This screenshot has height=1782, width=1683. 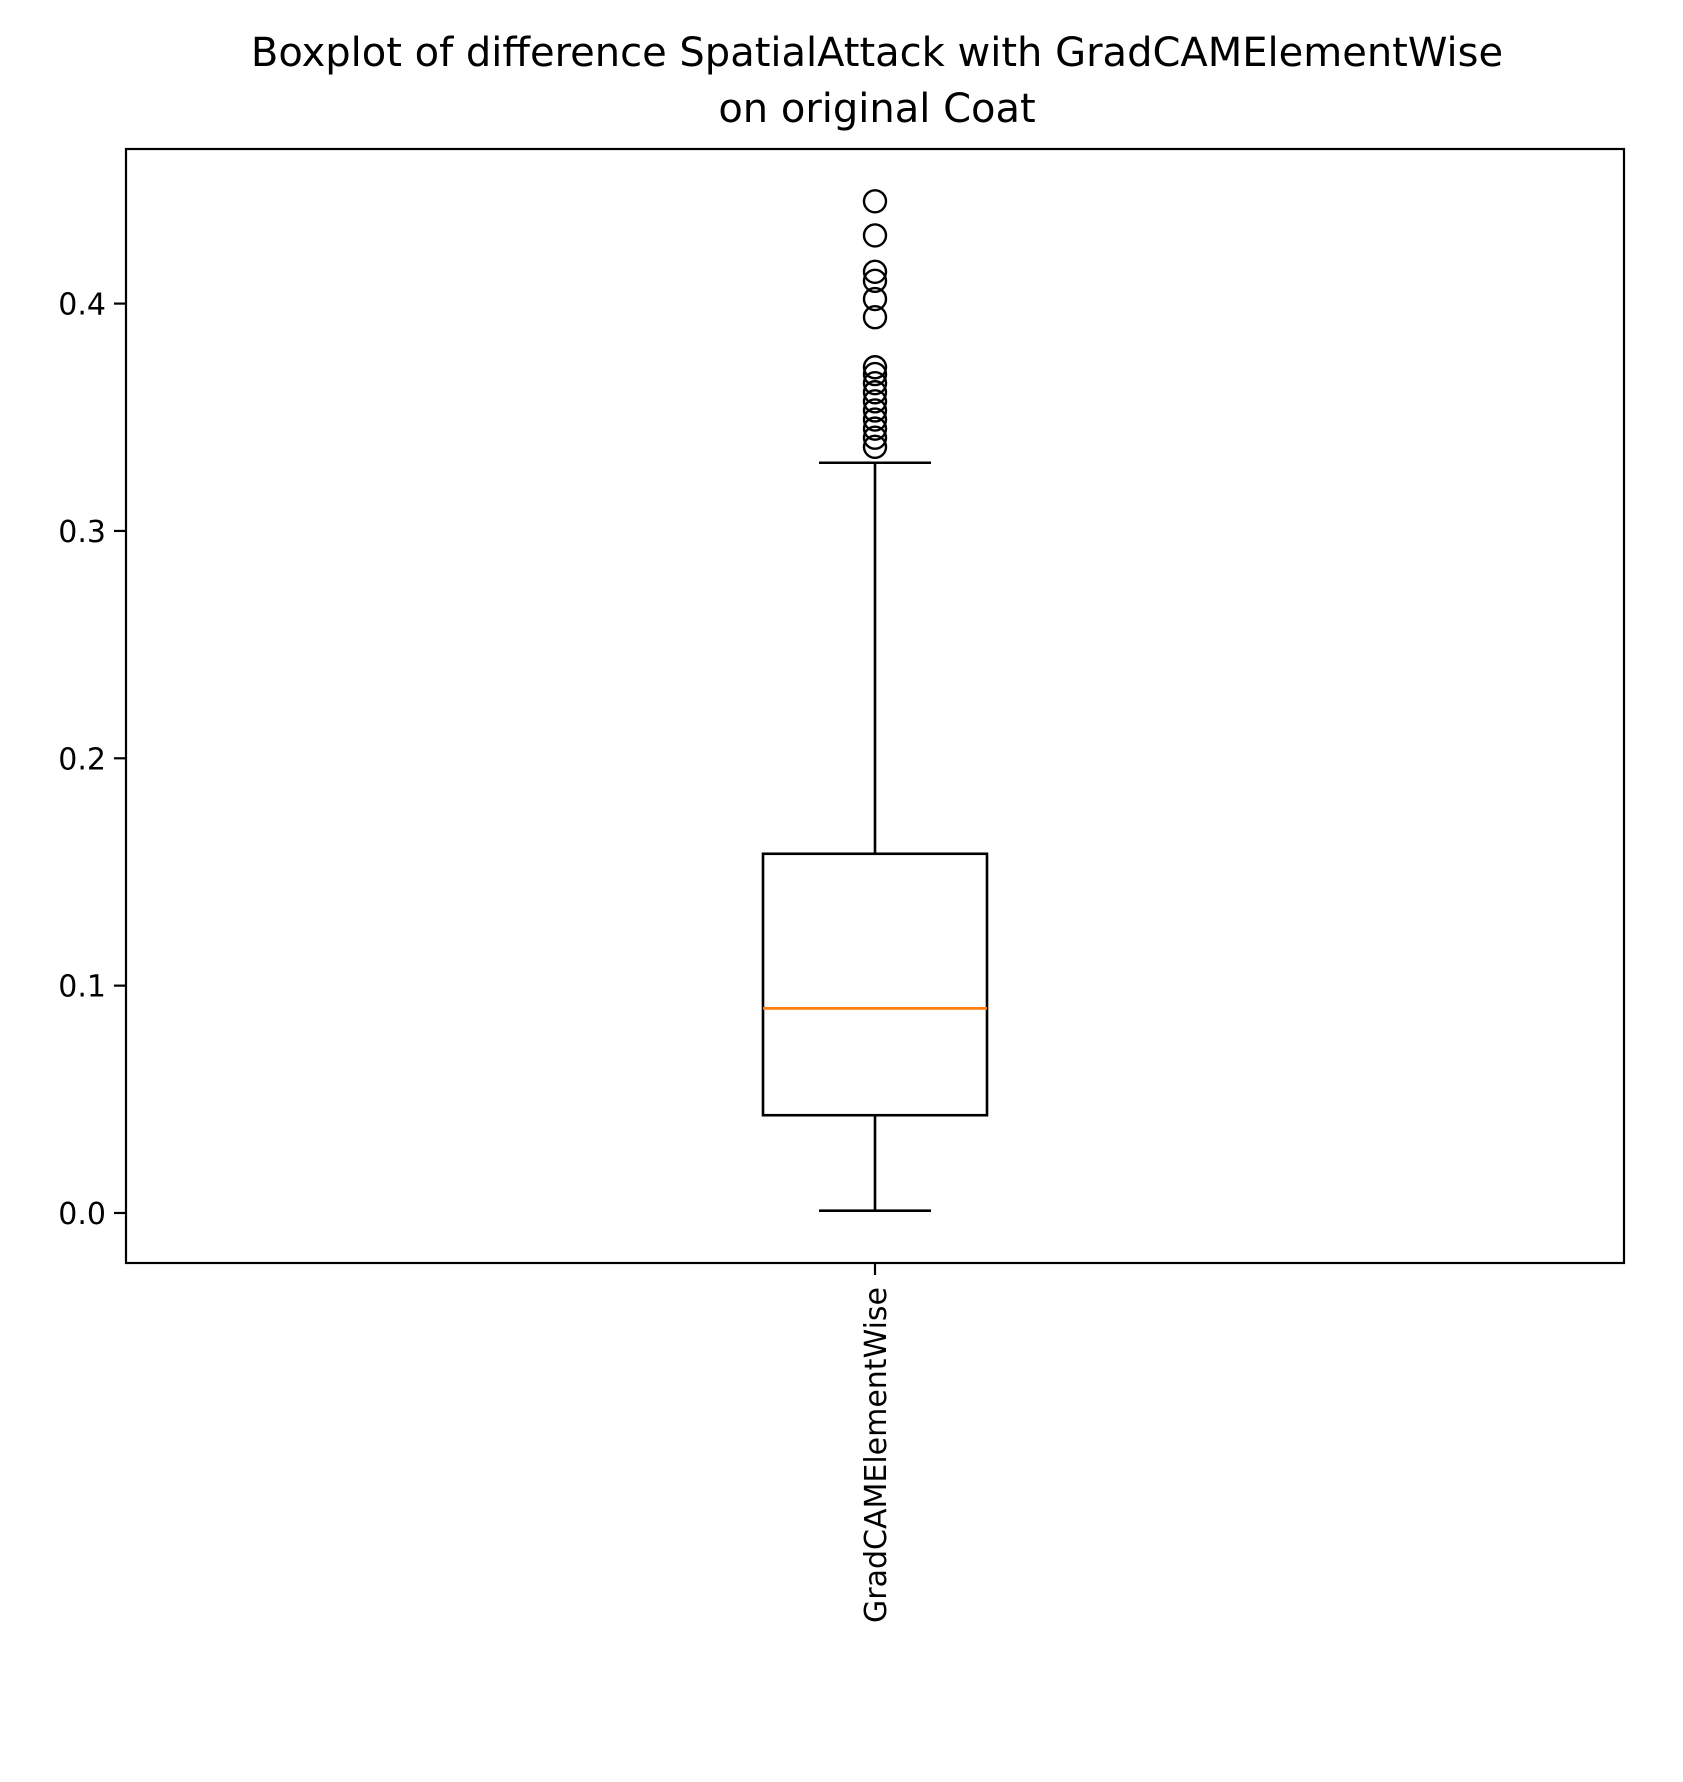 I want to click on y-axis: 0.0 0.1 0.2 0.3 0.4, so click(x=92, y=760).